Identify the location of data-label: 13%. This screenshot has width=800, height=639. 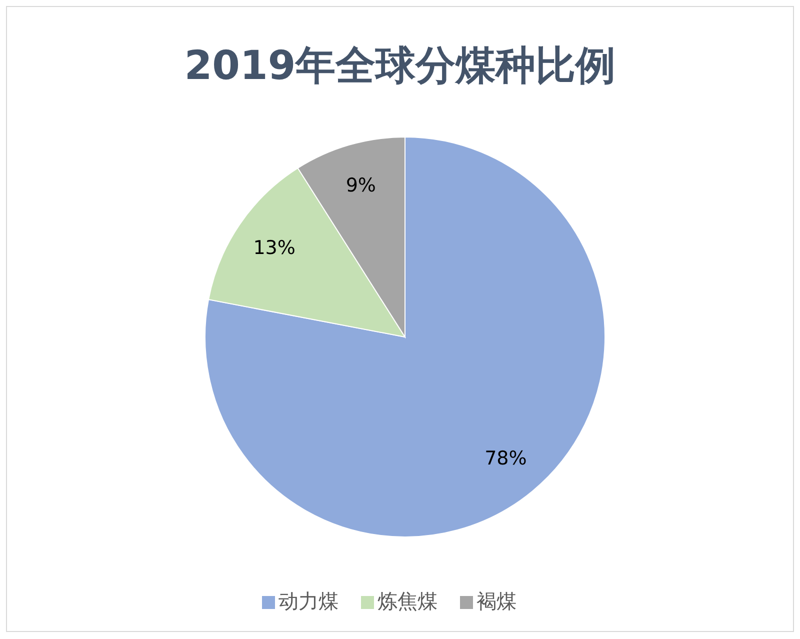
(274, 248).